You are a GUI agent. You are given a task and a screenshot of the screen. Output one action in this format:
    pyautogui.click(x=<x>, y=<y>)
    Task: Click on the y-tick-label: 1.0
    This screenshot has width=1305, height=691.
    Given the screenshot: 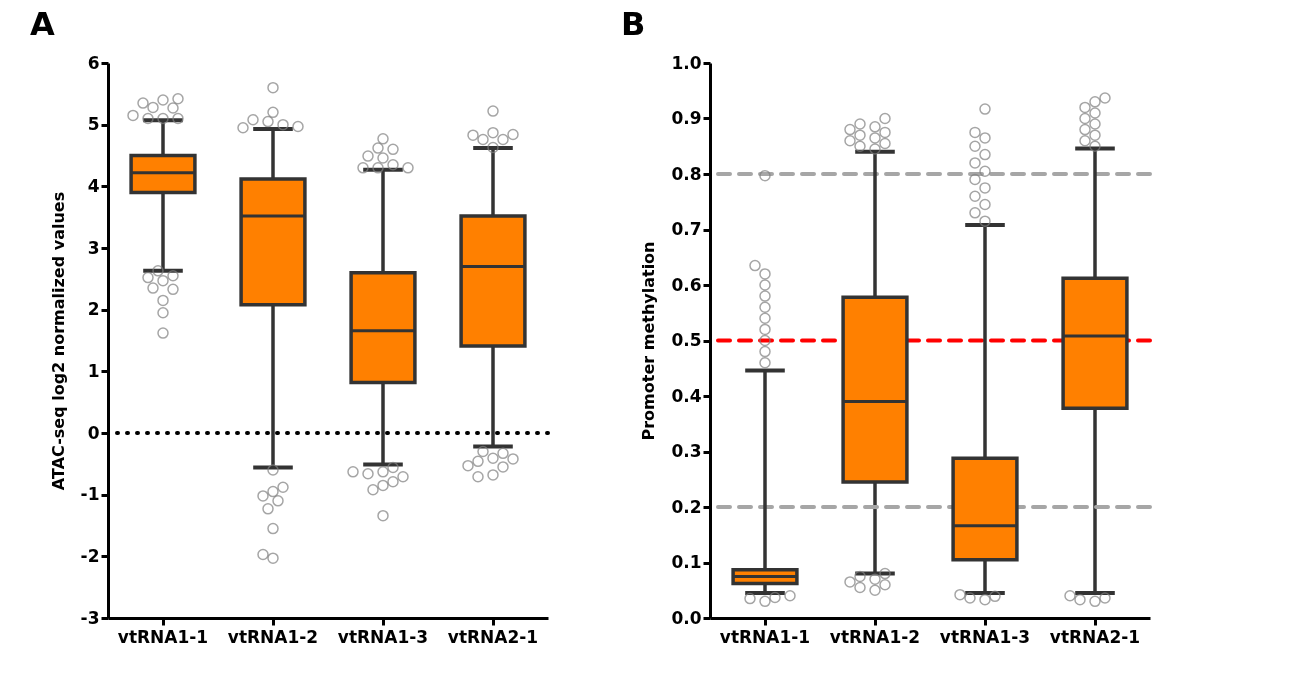 What is the action you would take?
    pyautogui.click(x=686, y=62)
    